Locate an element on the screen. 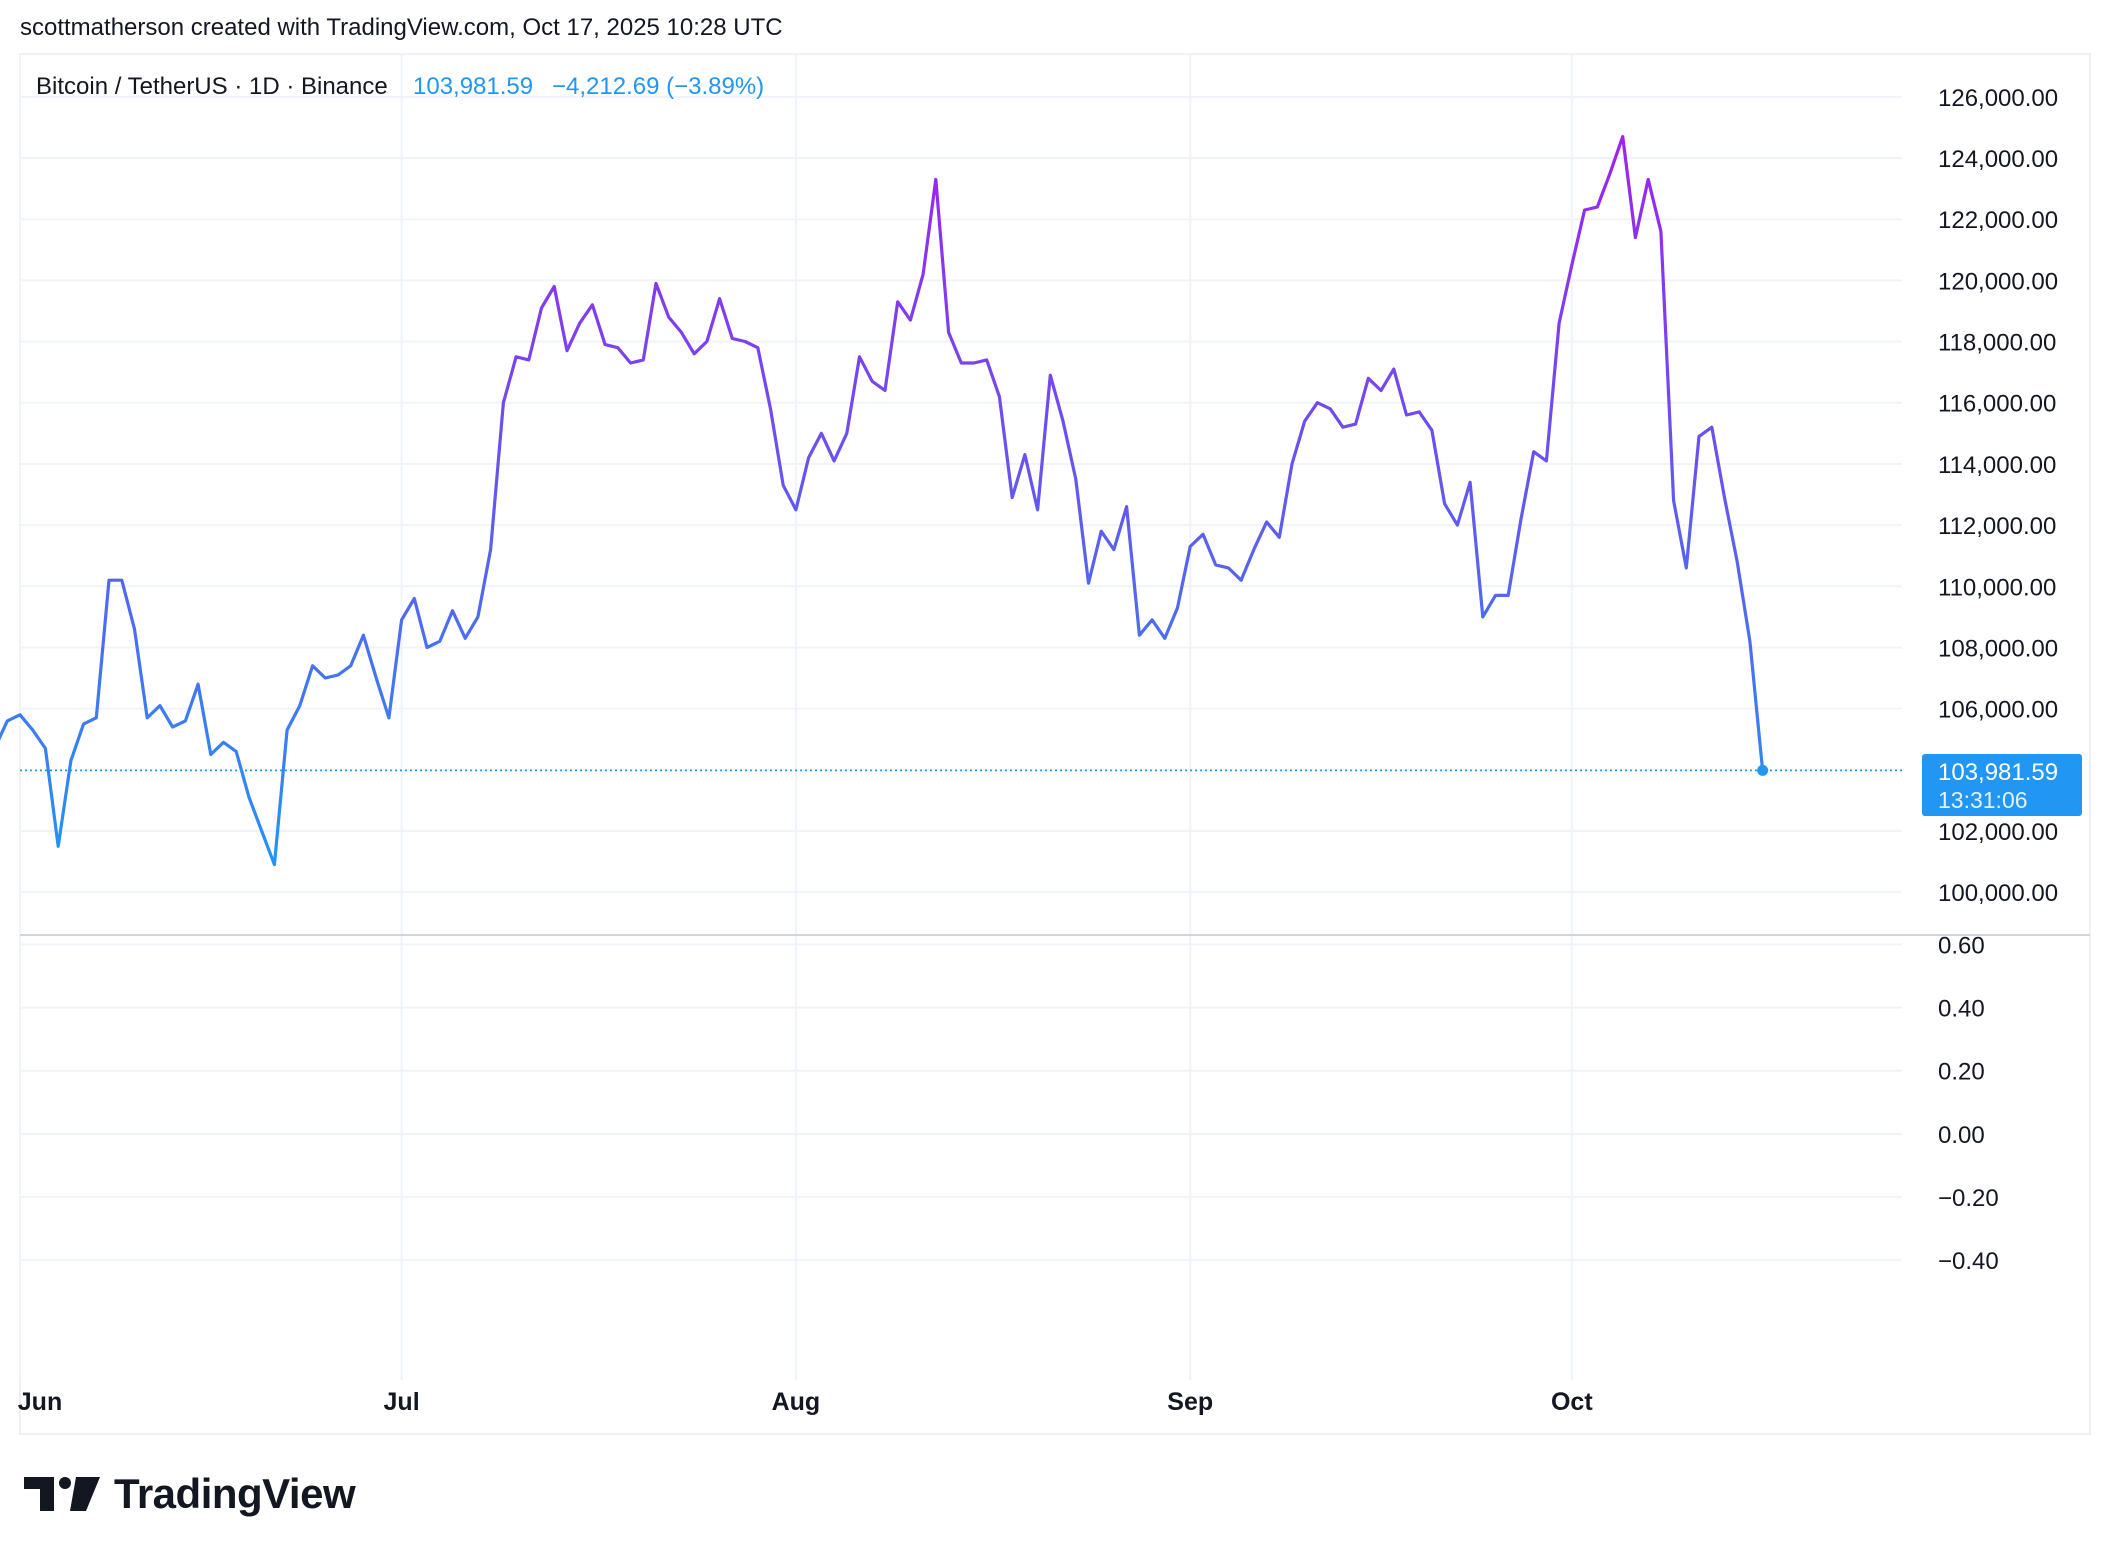 The width and height of the screenshot is (2108, 1552). last-price-value: 103,981.59 is located at coordinates (1998, 772).